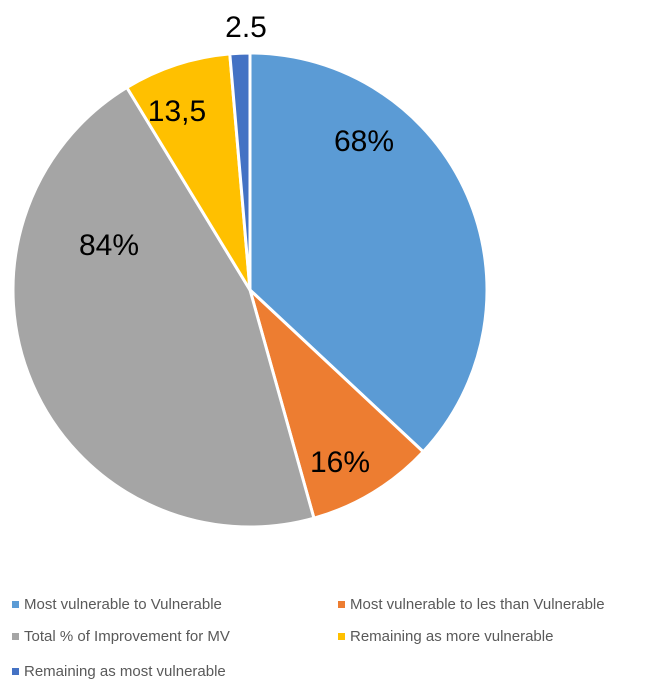 This screenshot has height=683, width=654. Describe the element at coordinates (451, 636) in the screenshot. I see `legend-label-4: Remaining as more vulnerable` at that location.